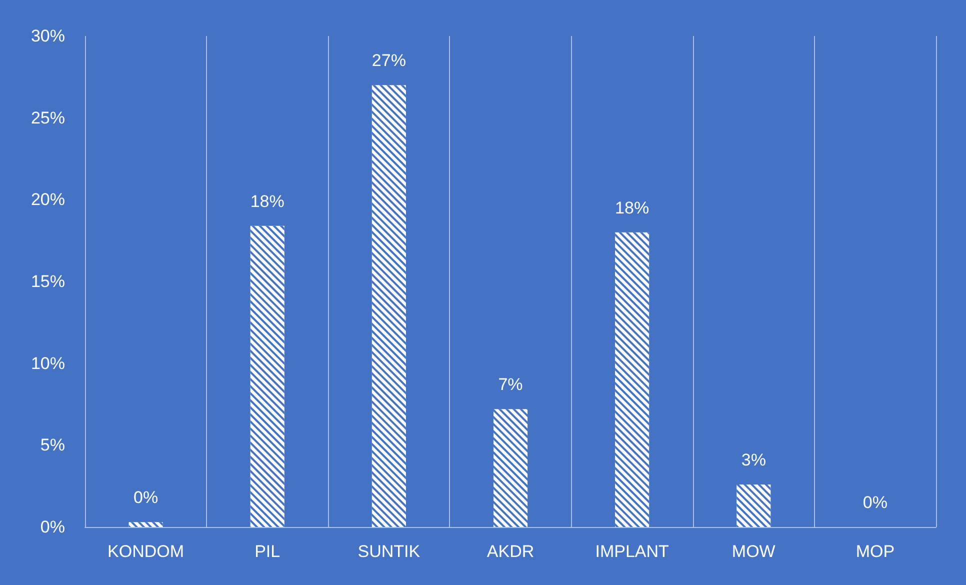 This screenshot has width=966, height=585. I want to click on data-label: 27%, so click(389, 60).